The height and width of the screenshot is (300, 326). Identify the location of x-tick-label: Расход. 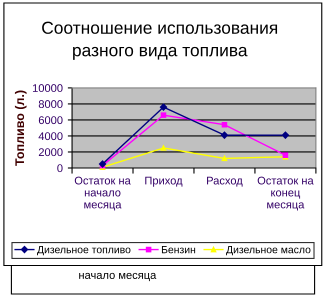
(225, 181).